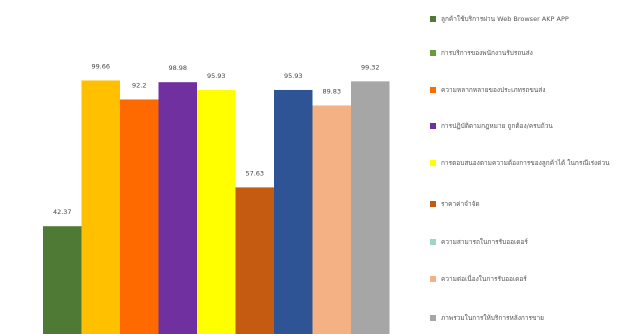 This screenshot has height=334, width=627. Describe the element at coordinates (100, 66) in the screenshot. I see `data-label-2: 99.66` at that location.